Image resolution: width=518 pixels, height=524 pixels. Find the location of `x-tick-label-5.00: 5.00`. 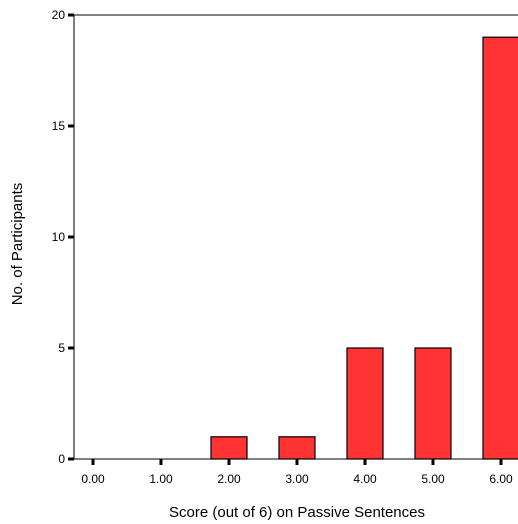

x-tick-label-5.00: 5.00 is located at coordinates (433, 479).